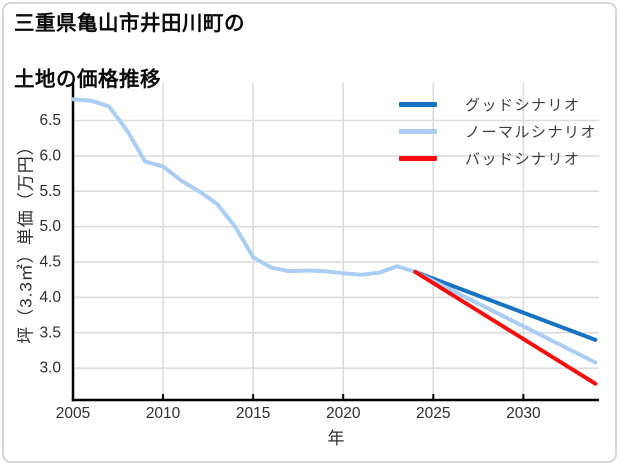  What do you see at coordinates (50, 226) in the screenshot?
I see `y-tick-label: 5.0` at bounding box center [50, 226].